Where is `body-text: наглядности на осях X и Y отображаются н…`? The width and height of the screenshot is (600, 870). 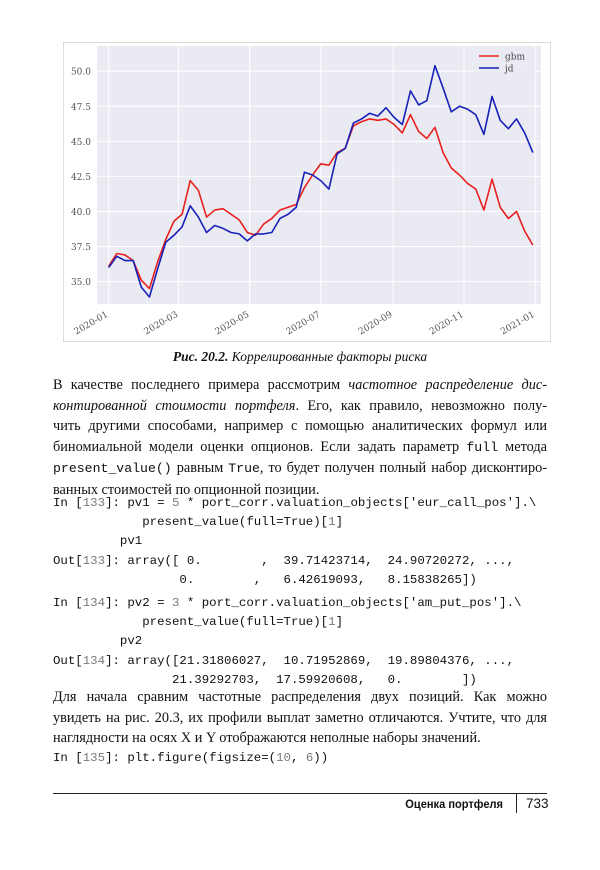
body-text: наглядности на осях X и Y отображаются н… is located at coordinates (267, 738).